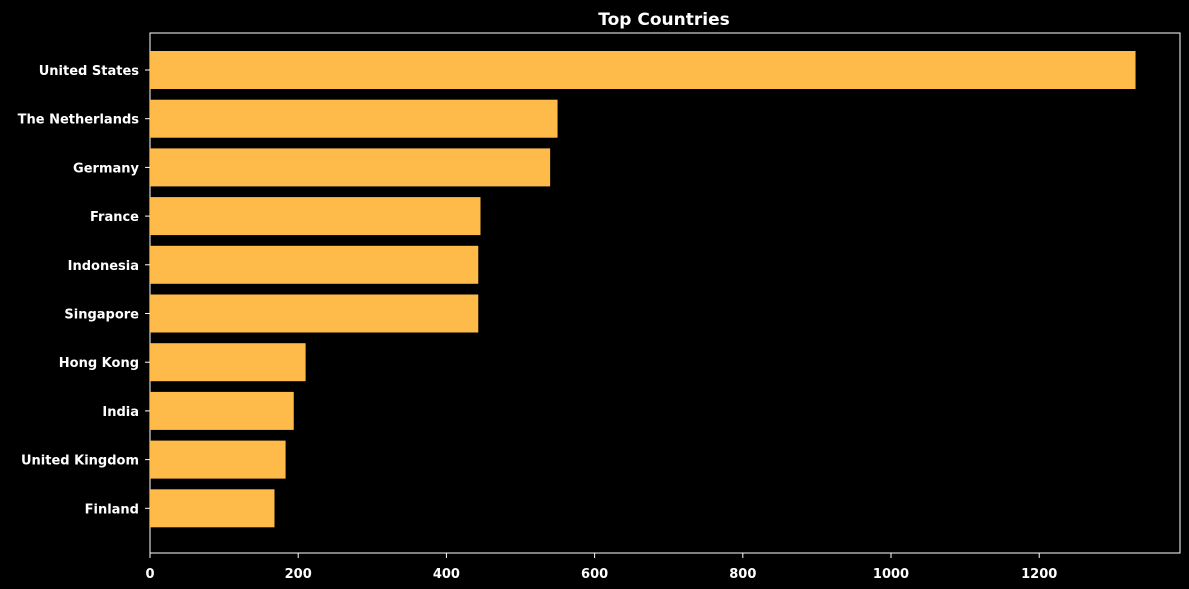 The width and height of the screenshot is (1189, 589). Describe the element at coordinates (149, 574) in the screenshot. I see `x-tick-label: 0` at that location.